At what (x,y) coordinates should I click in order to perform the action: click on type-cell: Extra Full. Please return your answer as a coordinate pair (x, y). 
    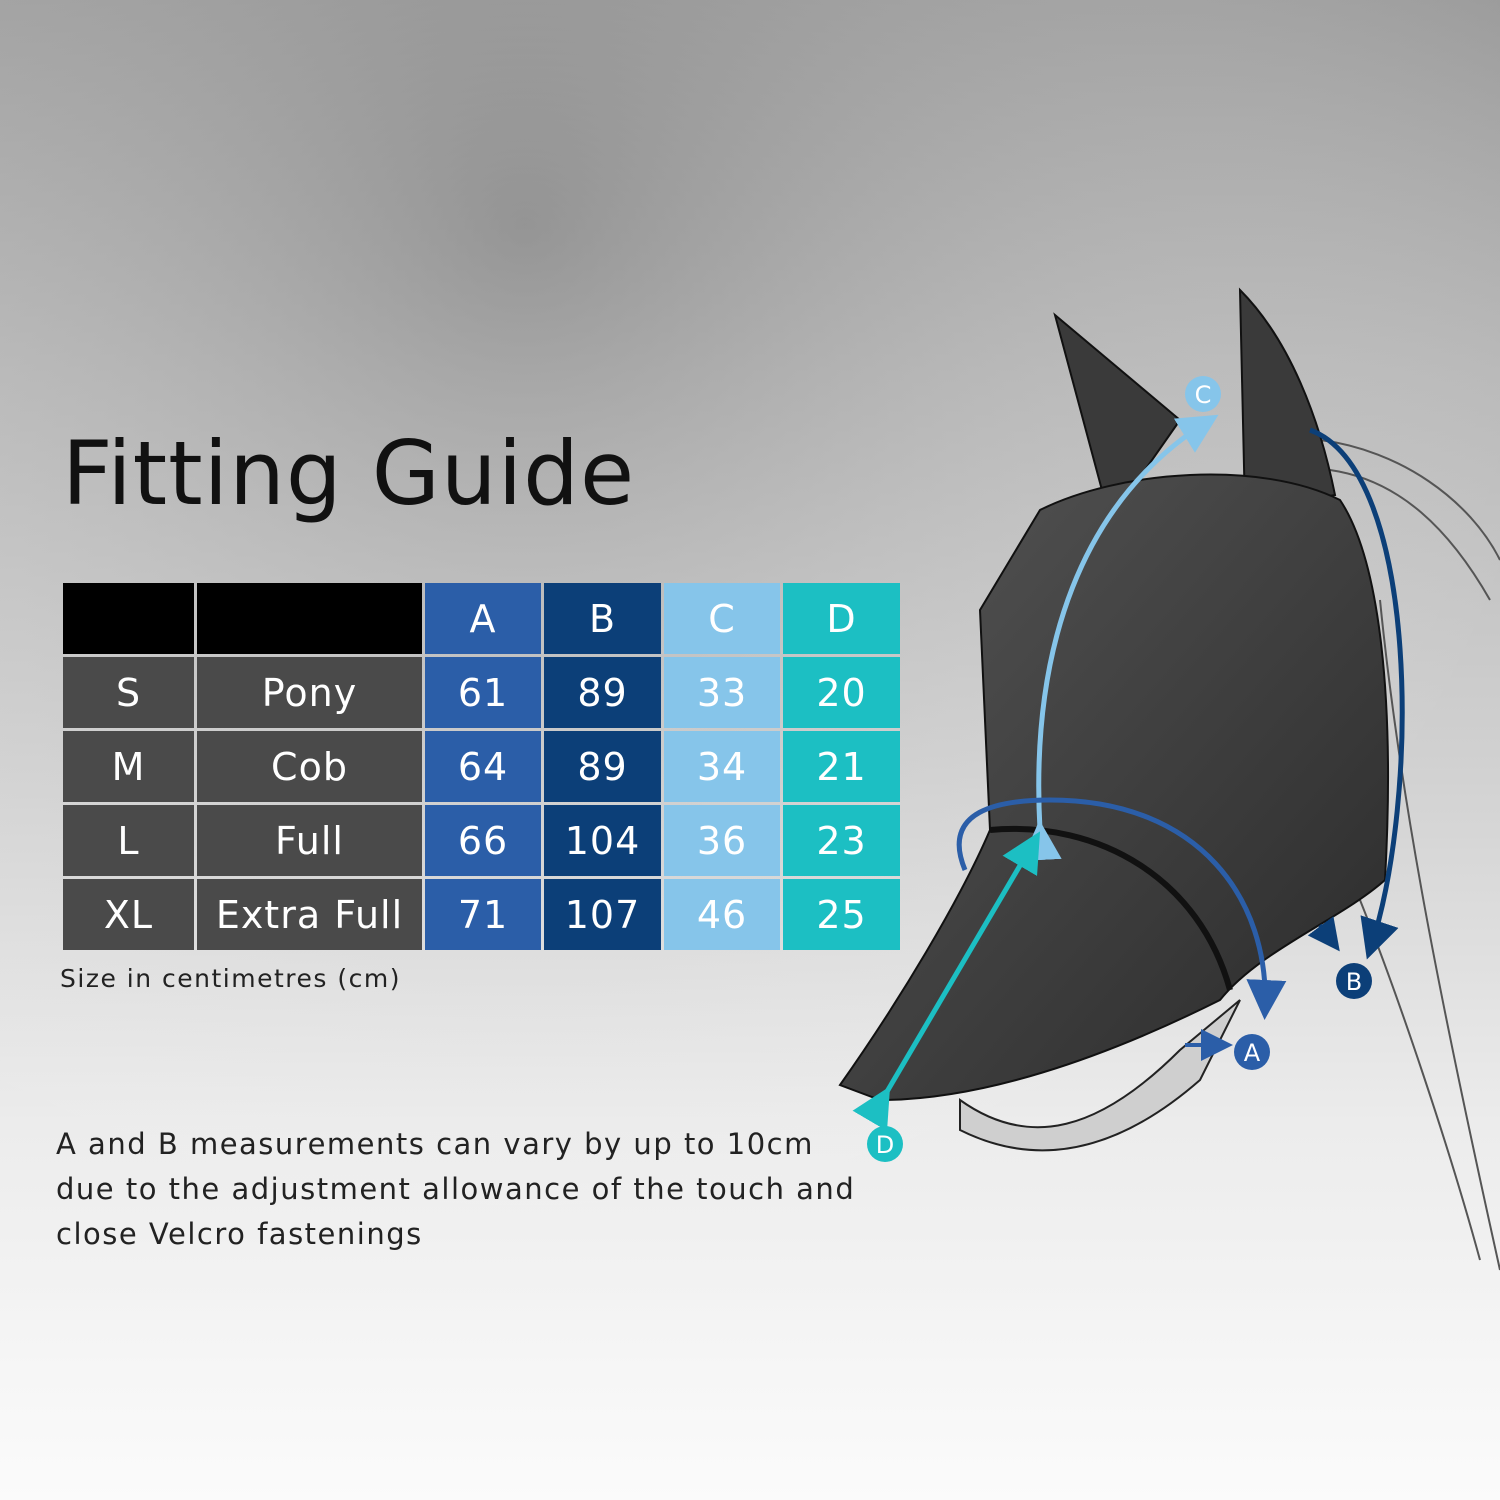
    Looking at the image, I should click on (309, 914).